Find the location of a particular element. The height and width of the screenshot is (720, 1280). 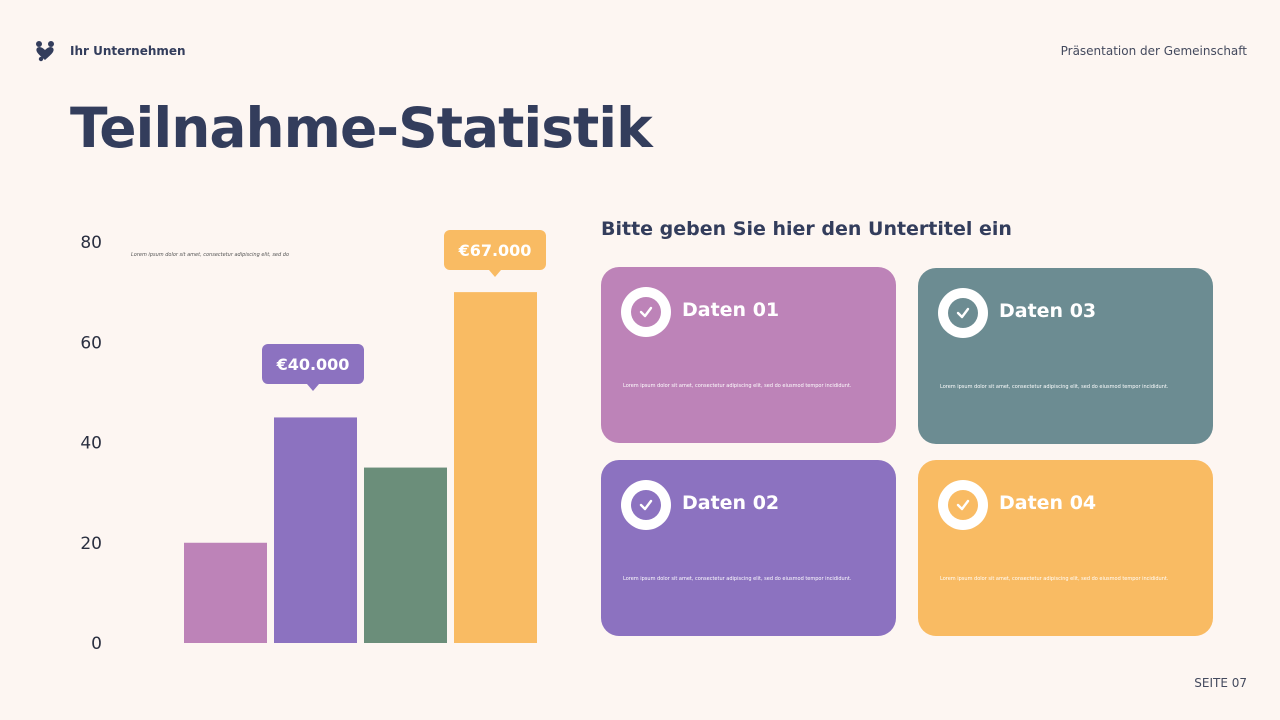

card-title: Daten 03 is located at coordinates (1048, 311).